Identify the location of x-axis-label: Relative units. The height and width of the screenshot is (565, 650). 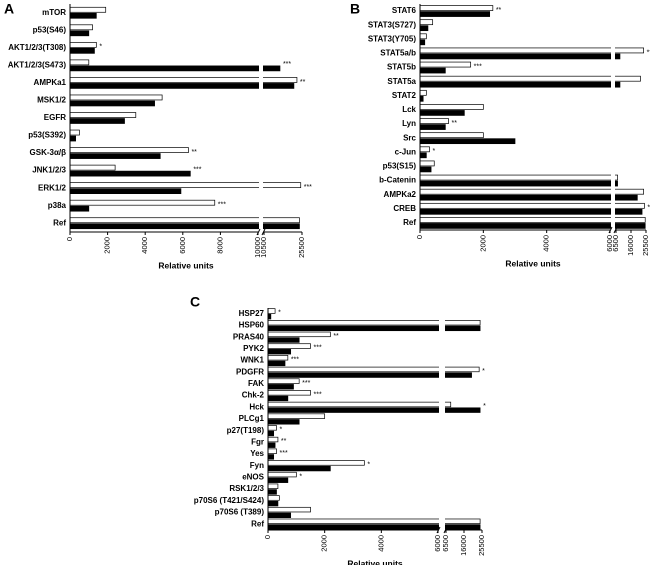
(533, 263).